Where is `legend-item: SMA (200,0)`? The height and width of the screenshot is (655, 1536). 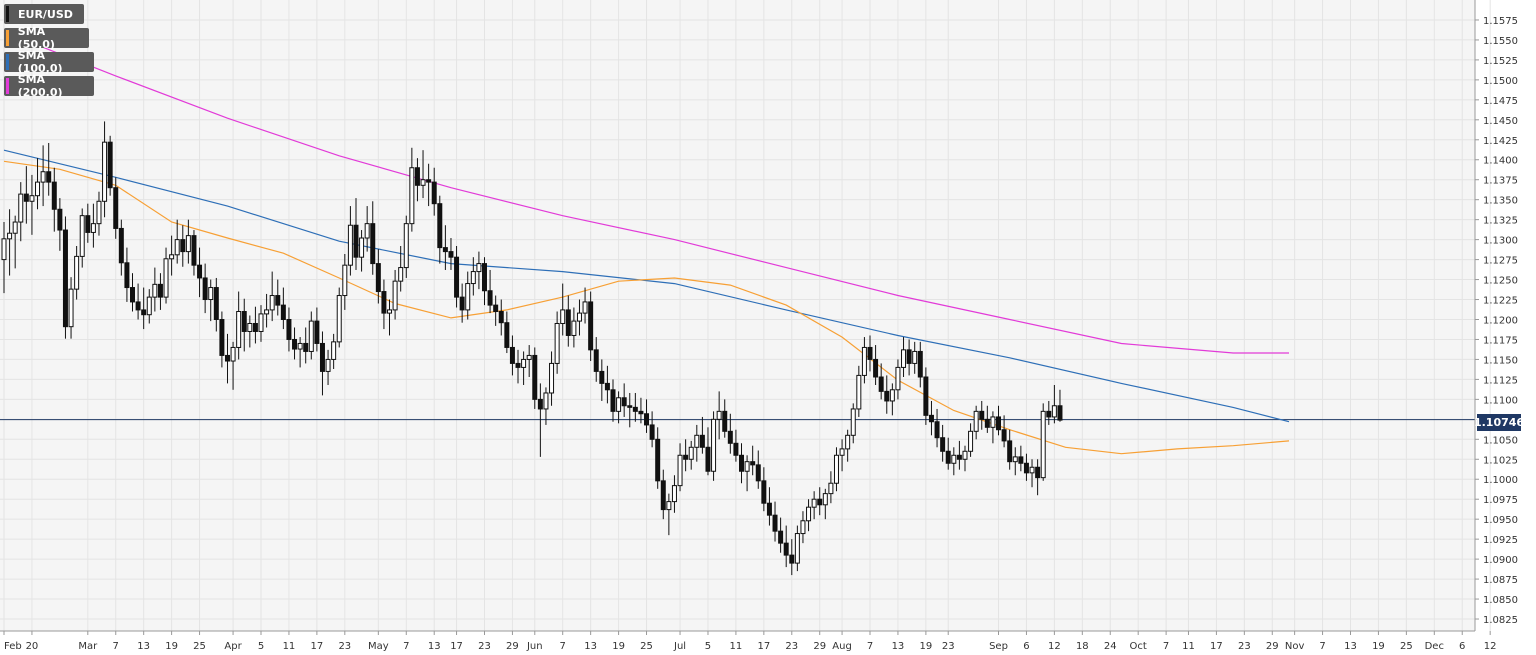
legend-item: SMA (200,0) is located at coordinates (49, 86).